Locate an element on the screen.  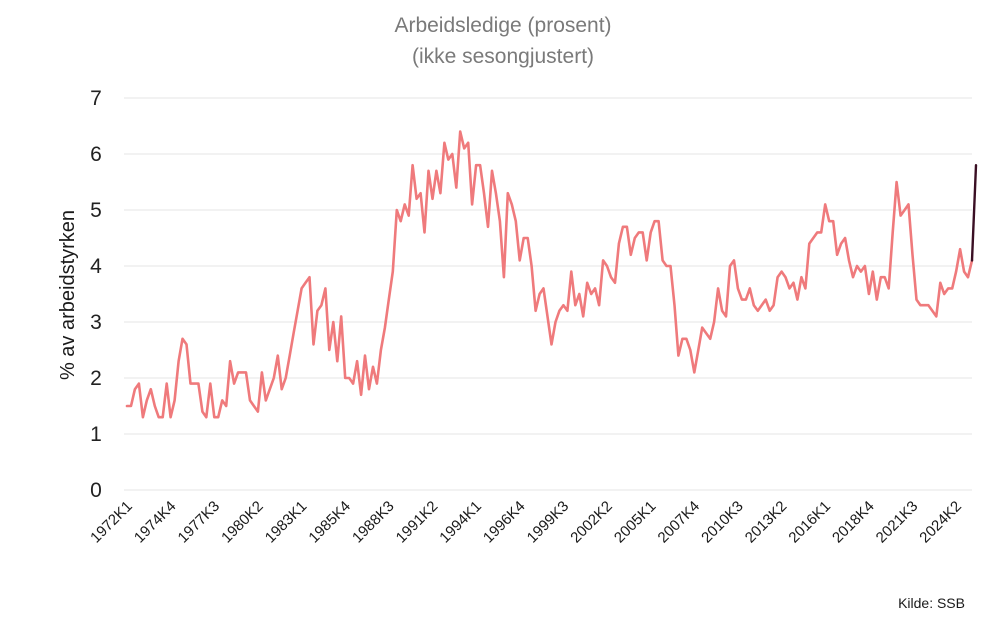
source-note: Kilde: SSB is located at coordinates (931, 603).